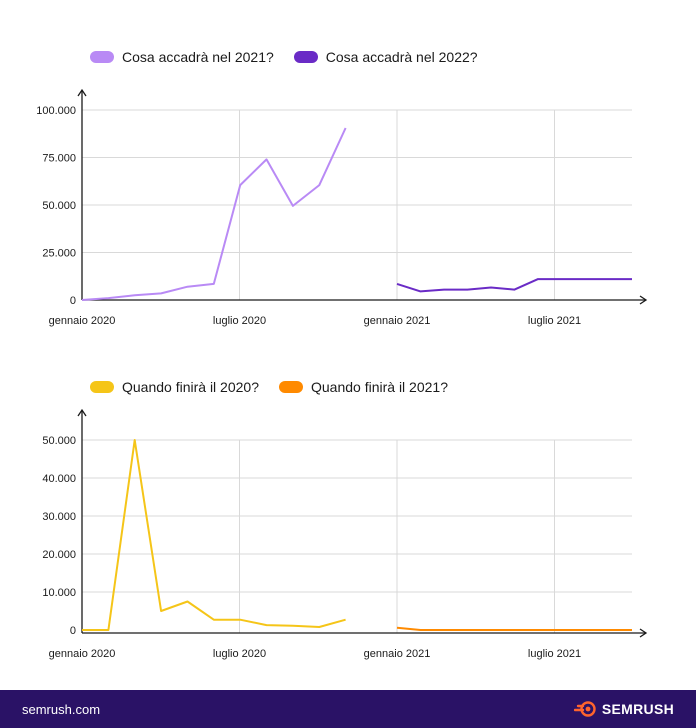 The image size is (696, 728). I want to click on y-tick-label: 75.000, so click(59, 159).